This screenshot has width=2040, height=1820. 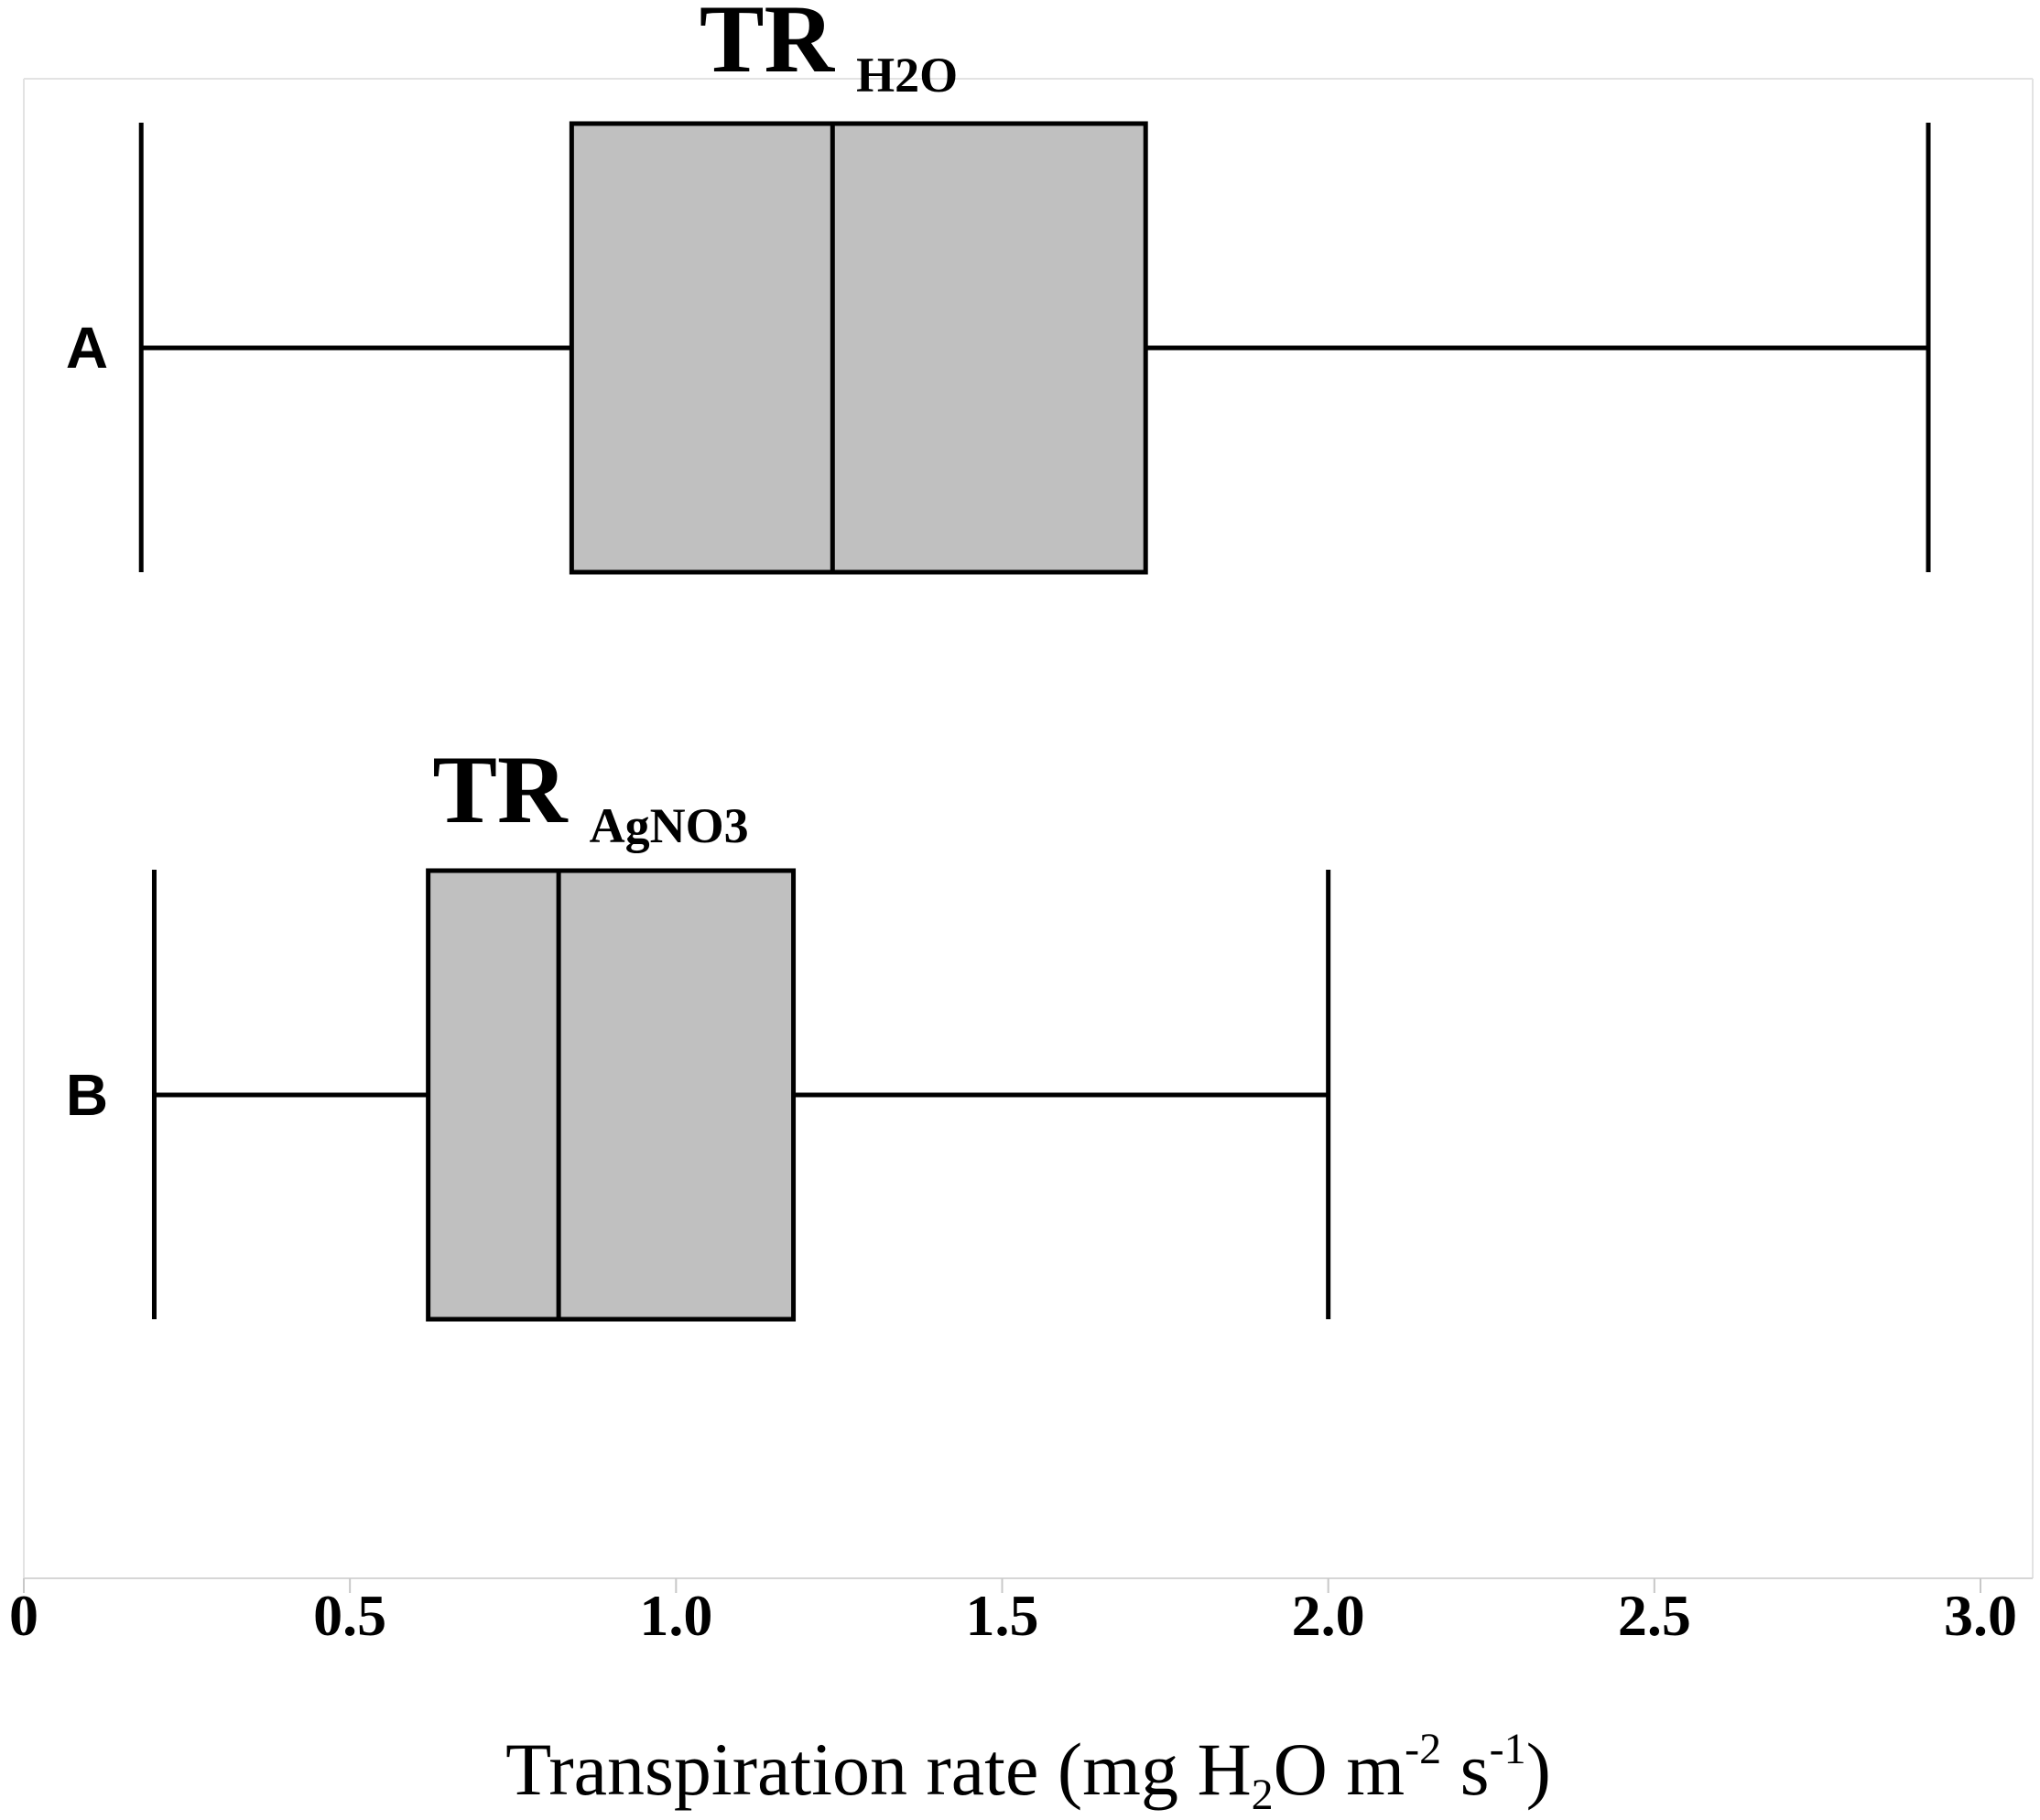 What do you see at coordinates (669, 825) in the screenshot?
I see `series-title-subscript: AgNO3` at bounding box center [669, 825].